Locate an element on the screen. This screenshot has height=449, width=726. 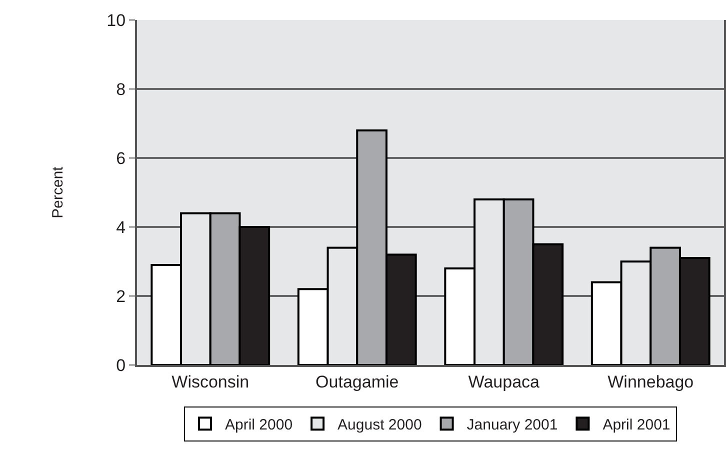
legend-label: April 2001 is located at coordinates (636, 425).